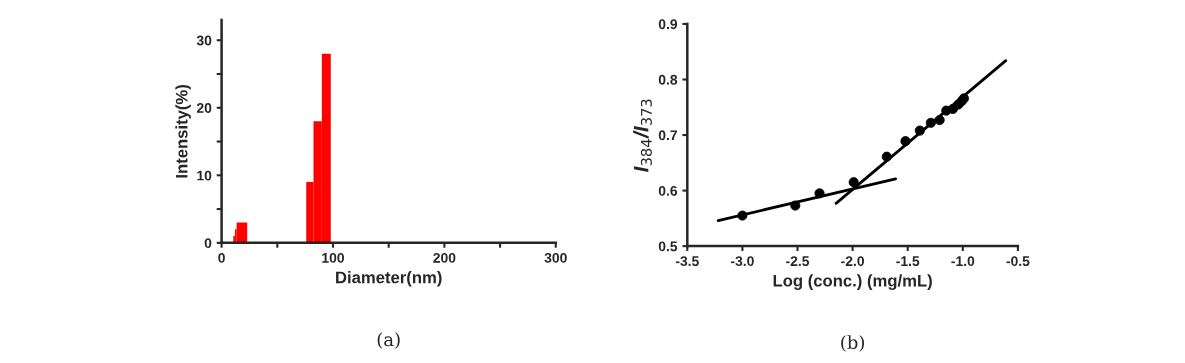 This screenshot has height=363, width=1185. I want to click on x-tick-label: -2.0, so click(853, 261).